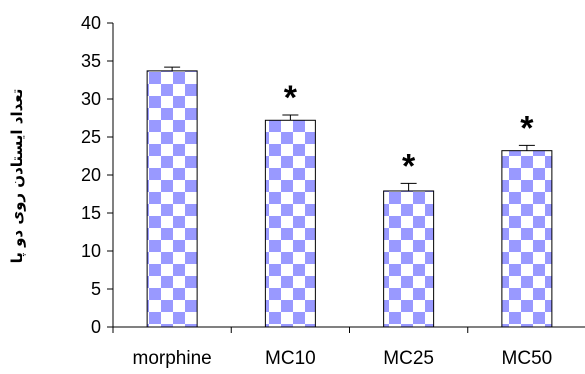  What do you see at coordinates (409, 132) in the screenshot?
I see `significance-markers: * * *` at bounding box center [409, 132].